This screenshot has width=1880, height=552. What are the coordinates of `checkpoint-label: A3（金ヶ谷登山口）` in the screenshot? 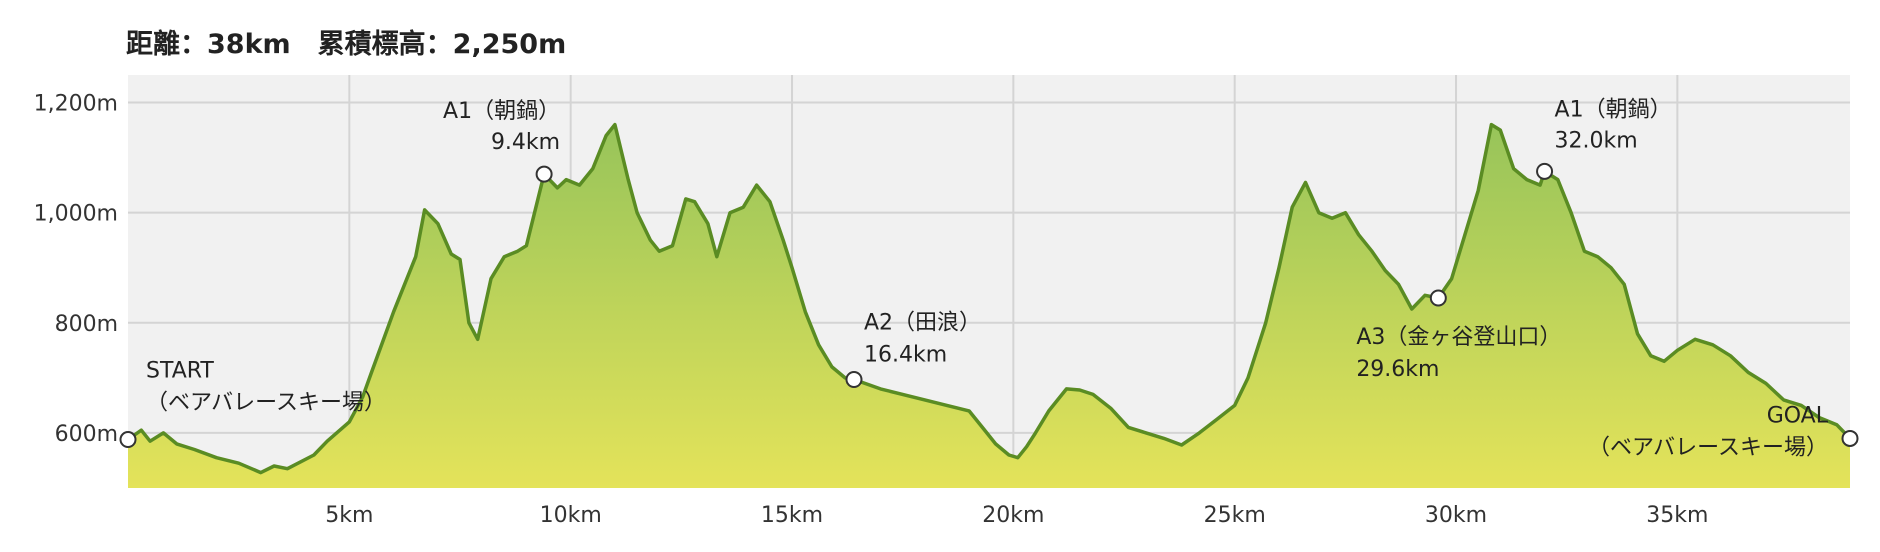 It's located at (1458, 337).